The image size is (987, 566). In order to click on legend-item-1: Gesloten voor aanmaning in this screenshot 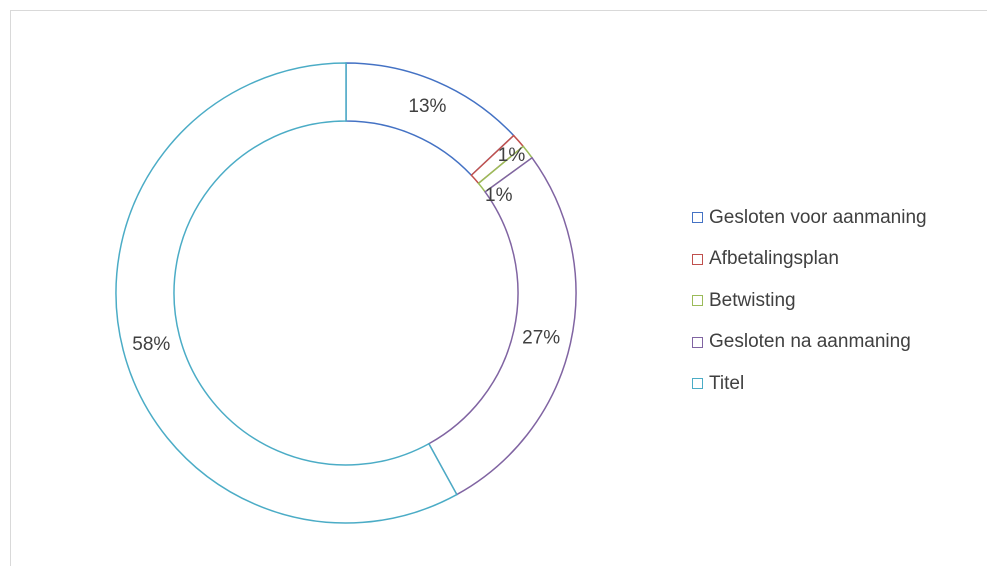, I will do `click(809, 218)`.